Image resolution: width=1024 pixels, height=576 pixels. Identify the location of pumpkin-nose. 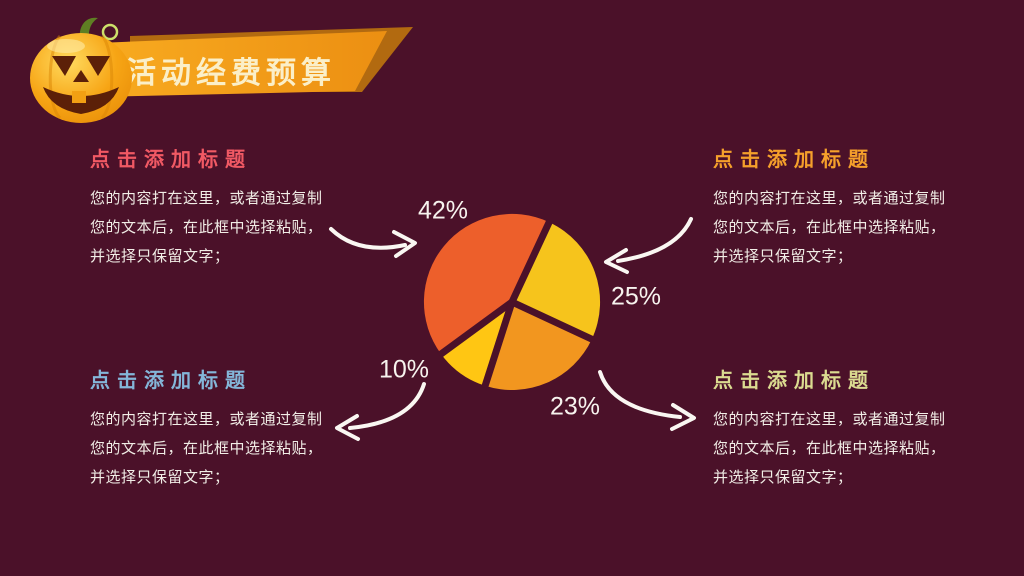
(81, 76).